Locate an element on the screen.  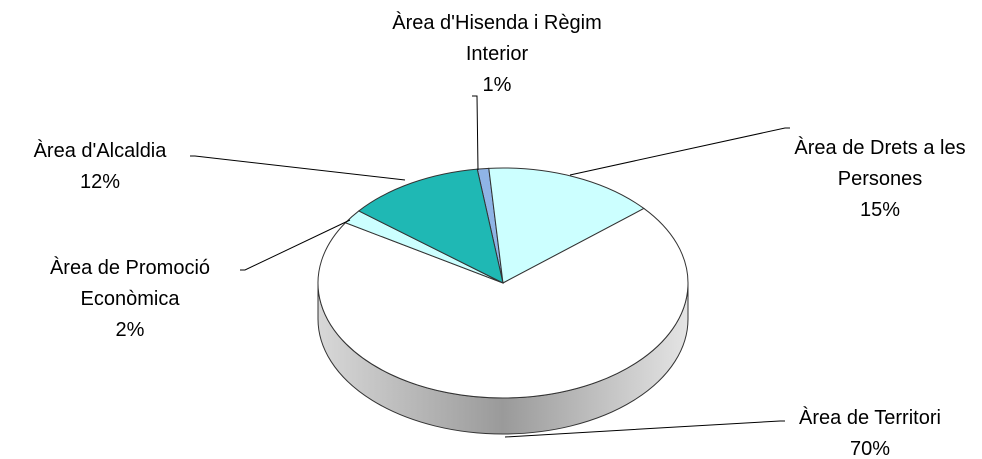
slice-label: Àrea de Promoció Econòmica 2% is located at coordinates (130, 299).